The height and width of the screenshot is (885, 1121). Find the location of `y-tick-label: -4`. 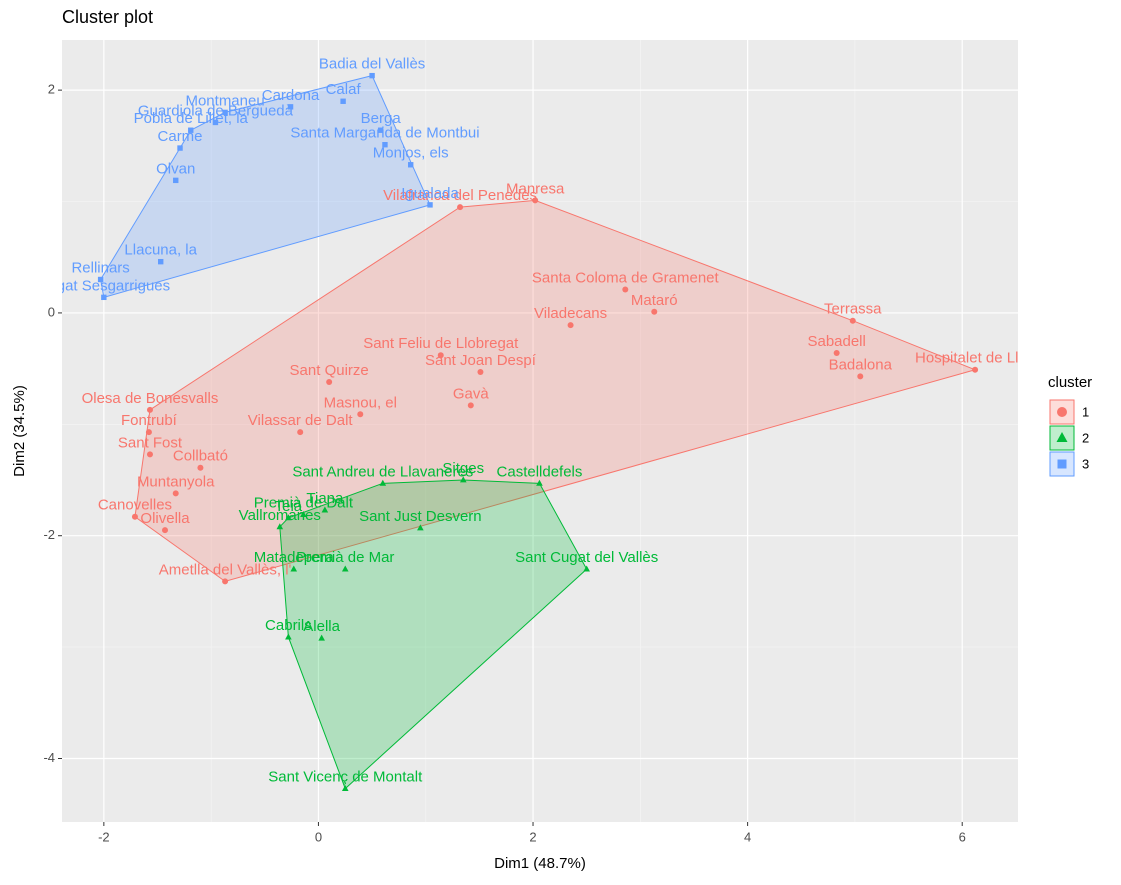

y-tick-label: -4 is located at coordinates (49, 757).